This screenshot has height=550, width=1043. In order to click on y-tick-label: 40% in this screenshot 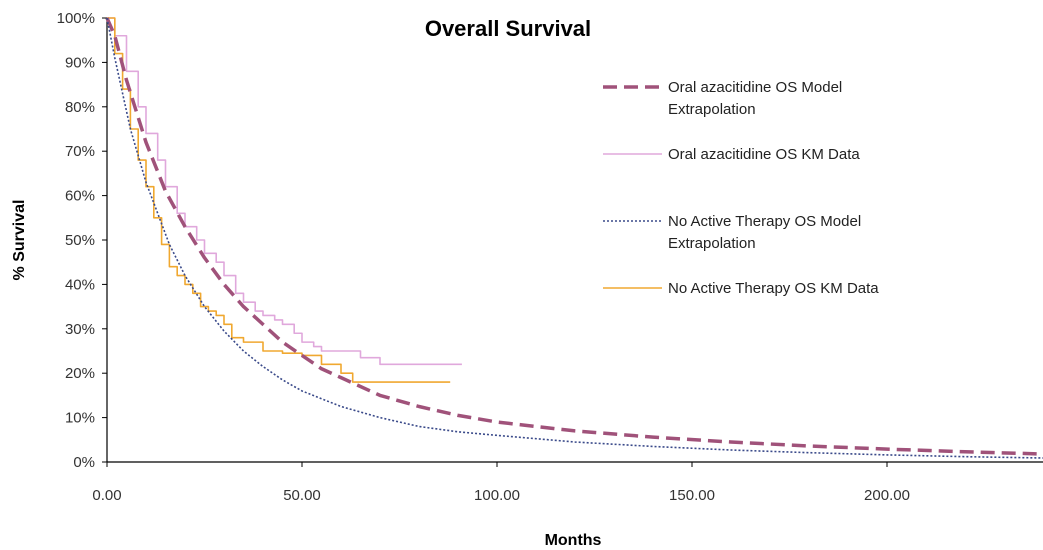, I will do `click(80, 284)`.